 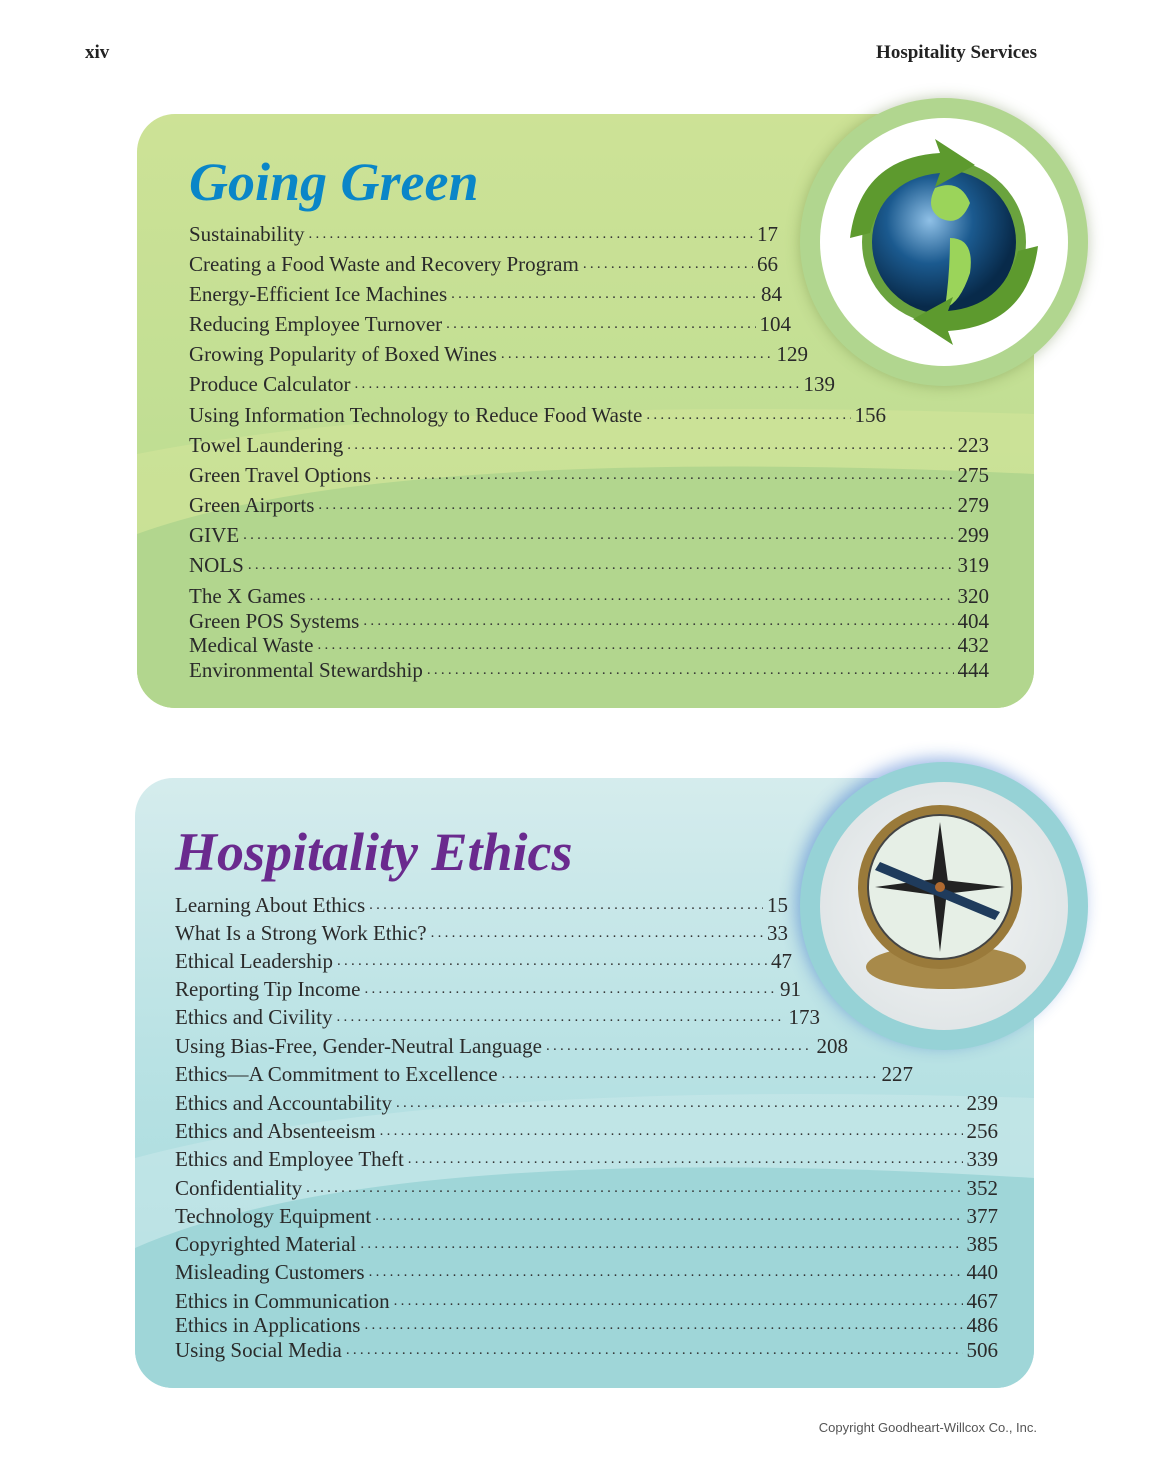 I want to click on toc-entry-title: Medical Waste, so click(x=251, y=645).